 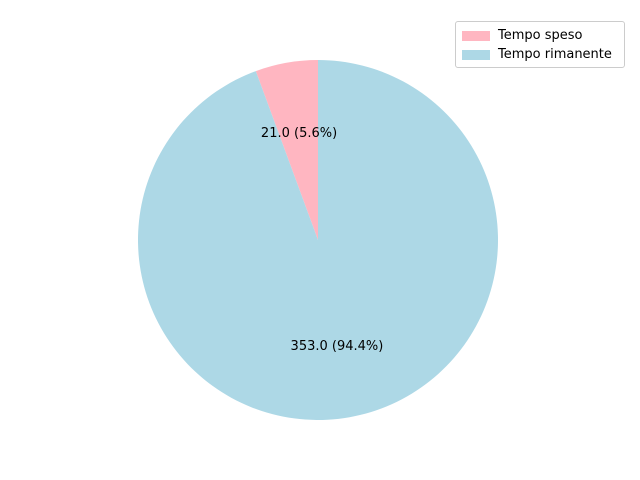 I want to click on legend-swatch-tempo-rimanente, so click(x=476, y=54).